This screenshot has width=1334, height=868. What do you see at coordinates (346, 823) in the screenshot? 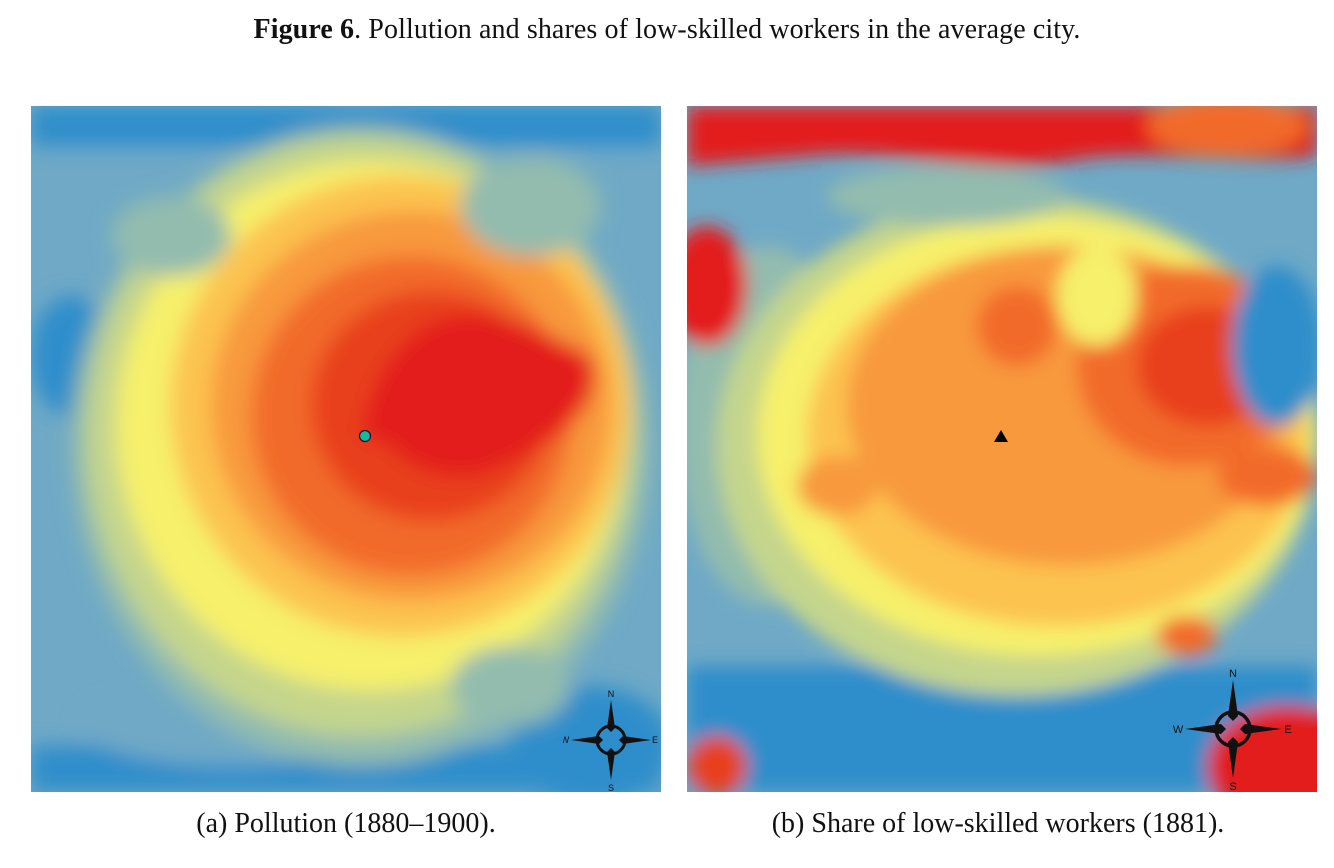
I see `caption-a: (a) Pollution (1880–1900).` at bounding box center [346, 823].